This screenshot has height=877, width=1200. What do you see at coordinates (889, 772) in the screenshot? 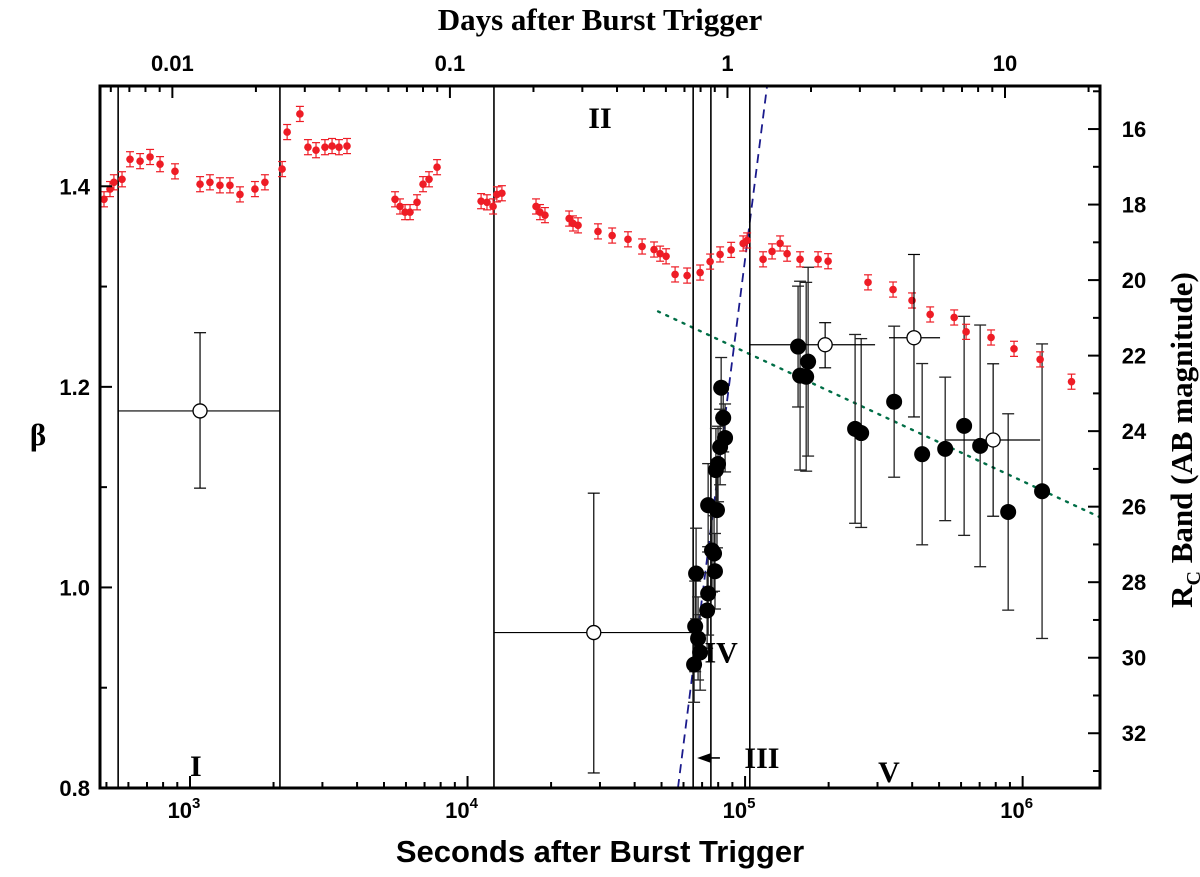
I see `region-label-V: V` at bounding box center [889, 772].